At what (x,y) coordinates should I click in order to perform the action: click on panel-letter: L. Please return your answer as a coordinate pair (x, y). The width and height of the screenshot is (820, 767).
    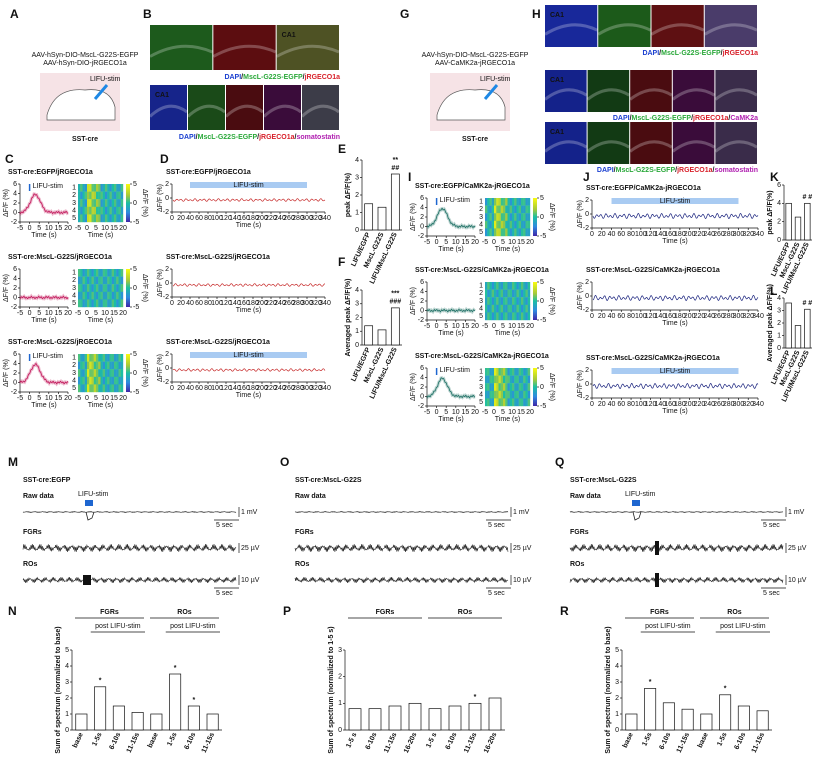
    Looking at the image, I should click on (773, 291).